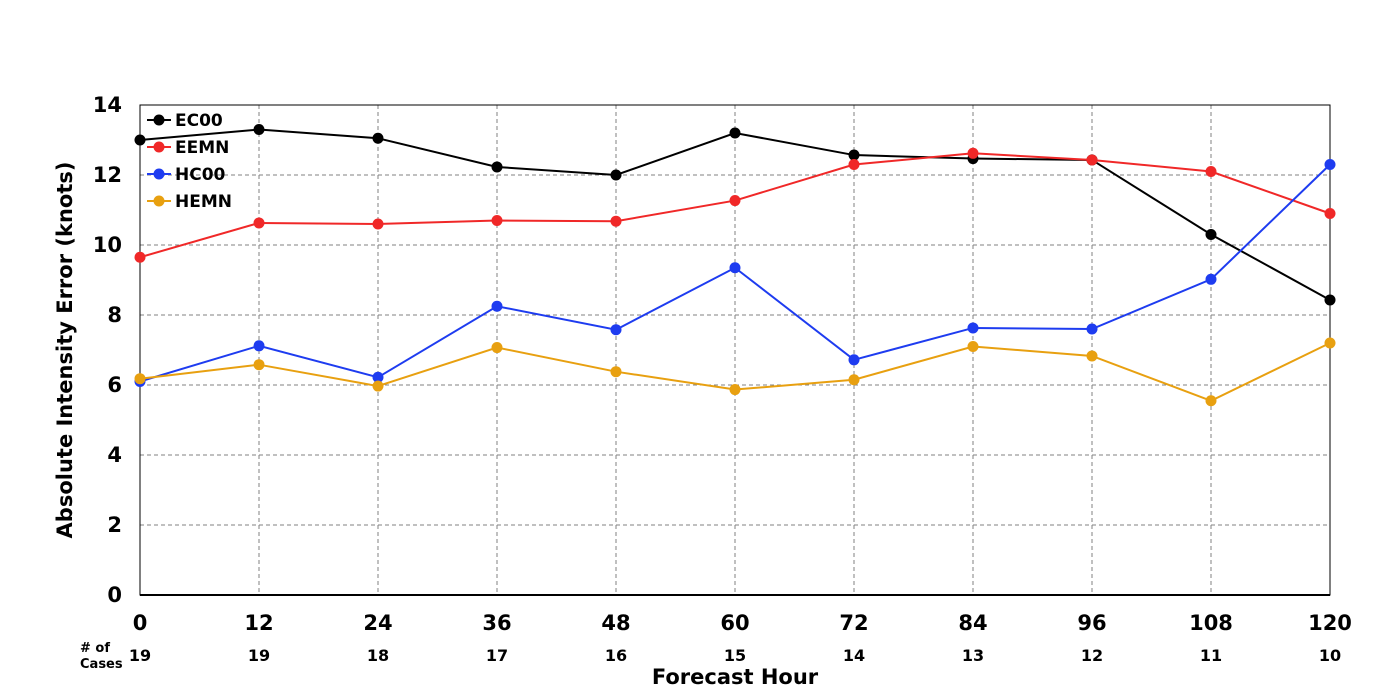 This screenshot has height=700, width=1400. What do you see at coordinates (378, 655) in the screenshot?
I see `case-count: 18` at bounding box center [378, 655].